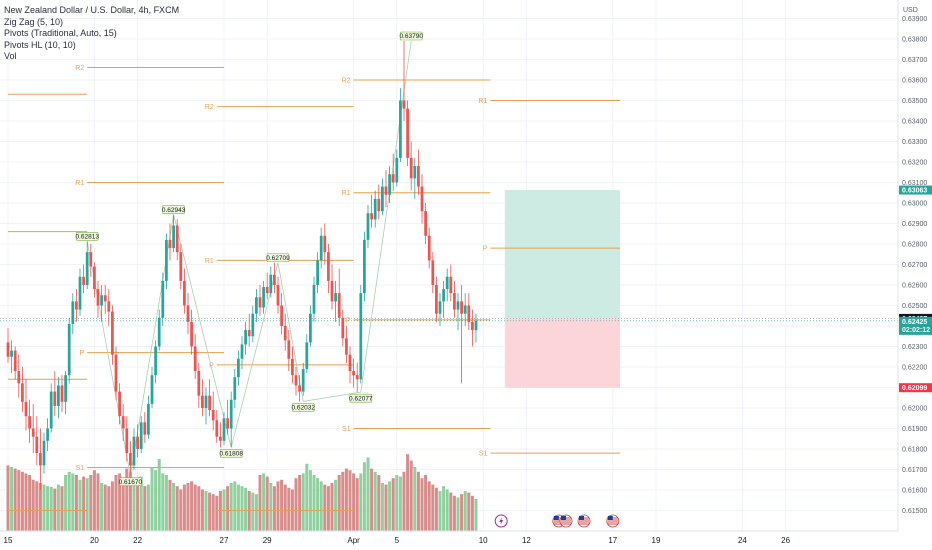 This screenshot has height=550, width=932. What do you see at coordinates (40, 44) in the screenshot?
I see `indicator-pivots-hl: Pivots HL (10, 10)` at bounding box center [40, 44].